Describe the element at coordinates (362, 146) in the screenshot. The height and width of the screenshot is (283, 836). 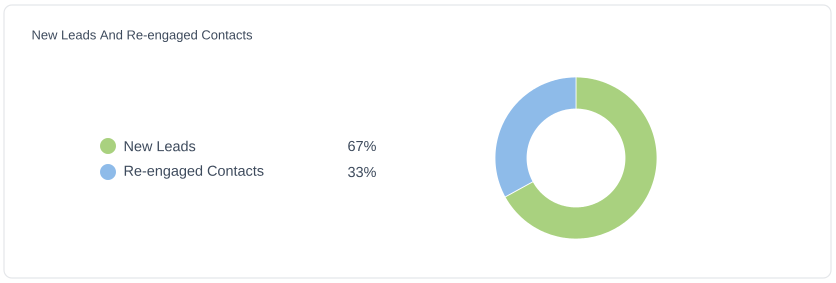
I see `data-label: 67%` at that location.